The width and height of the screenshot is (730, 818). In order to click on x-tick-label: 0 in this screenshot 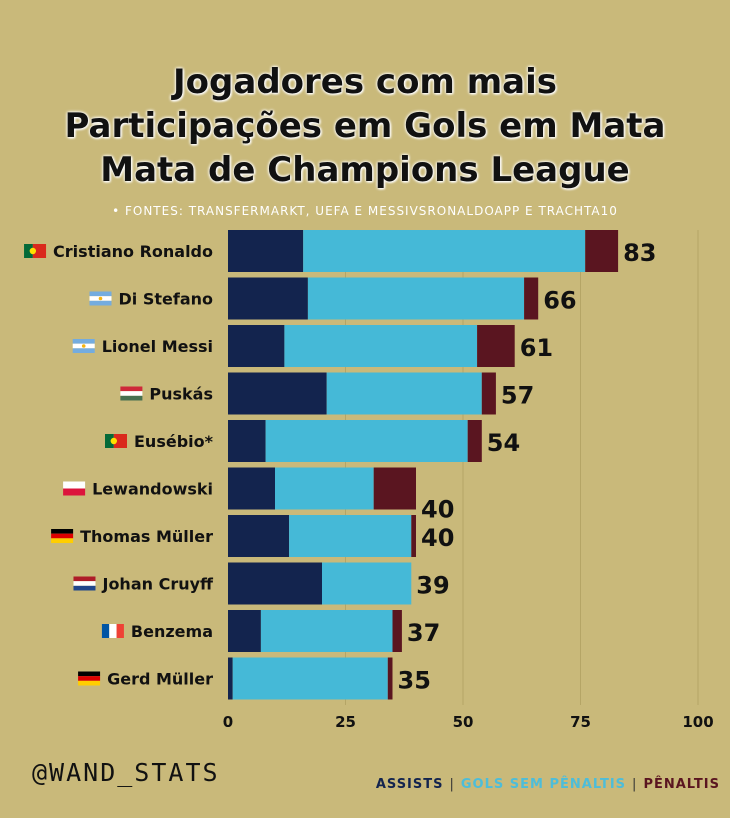, I will do `click(228, 722)`.